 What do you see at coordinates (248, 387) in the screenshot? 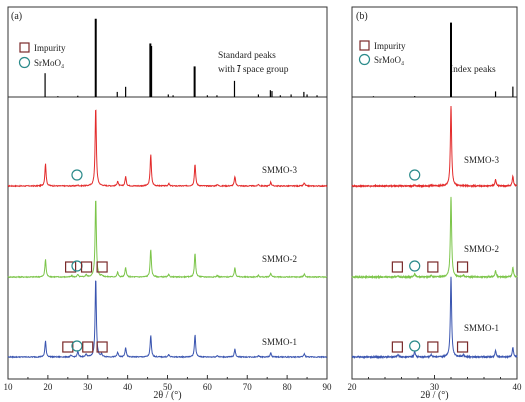
I see `x-tick-label: 70` at bounding box center [248, 387].